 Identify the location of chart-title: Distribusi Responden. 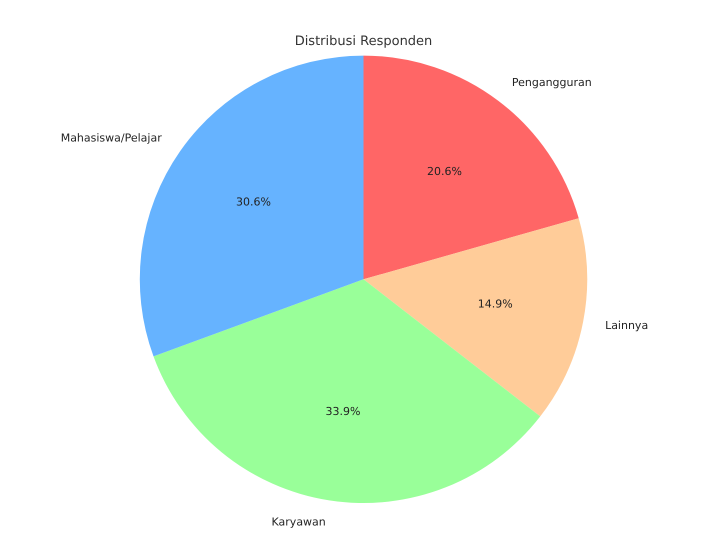
(363, 42).